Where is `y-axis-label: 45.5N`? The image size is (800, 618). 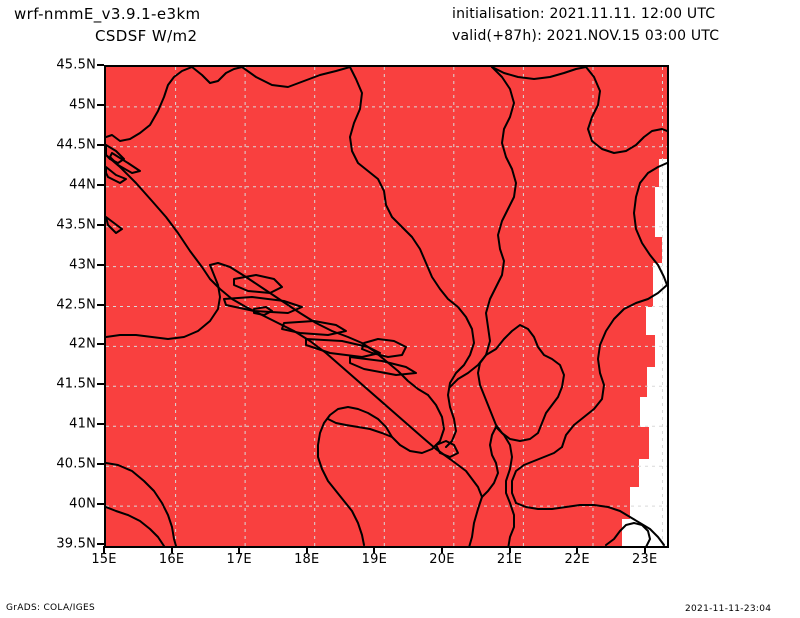
y-axis-label: 45.5N is located at coordinates (76, 65).